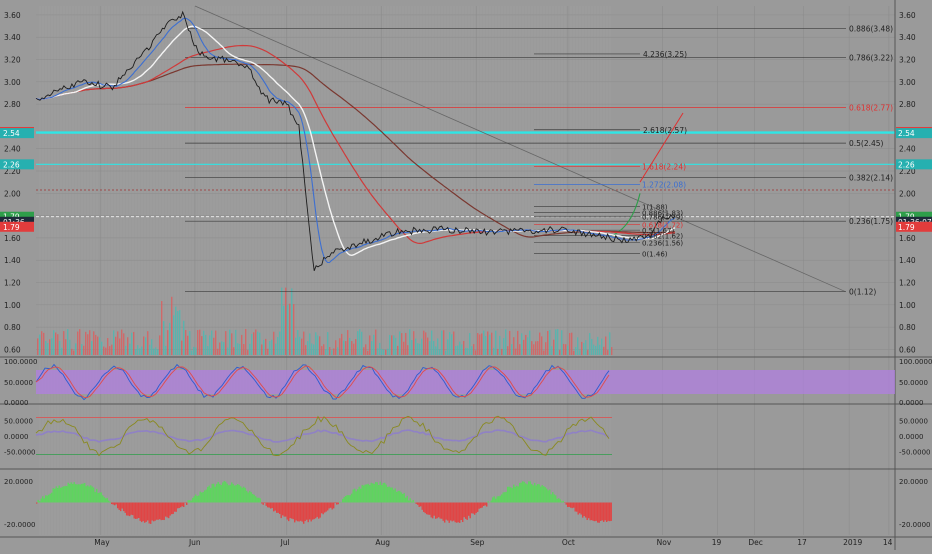 The height and width of the screenshot is (554, 932). I want to click on stoch-tick-left: 50.0000, so click(18, 383).